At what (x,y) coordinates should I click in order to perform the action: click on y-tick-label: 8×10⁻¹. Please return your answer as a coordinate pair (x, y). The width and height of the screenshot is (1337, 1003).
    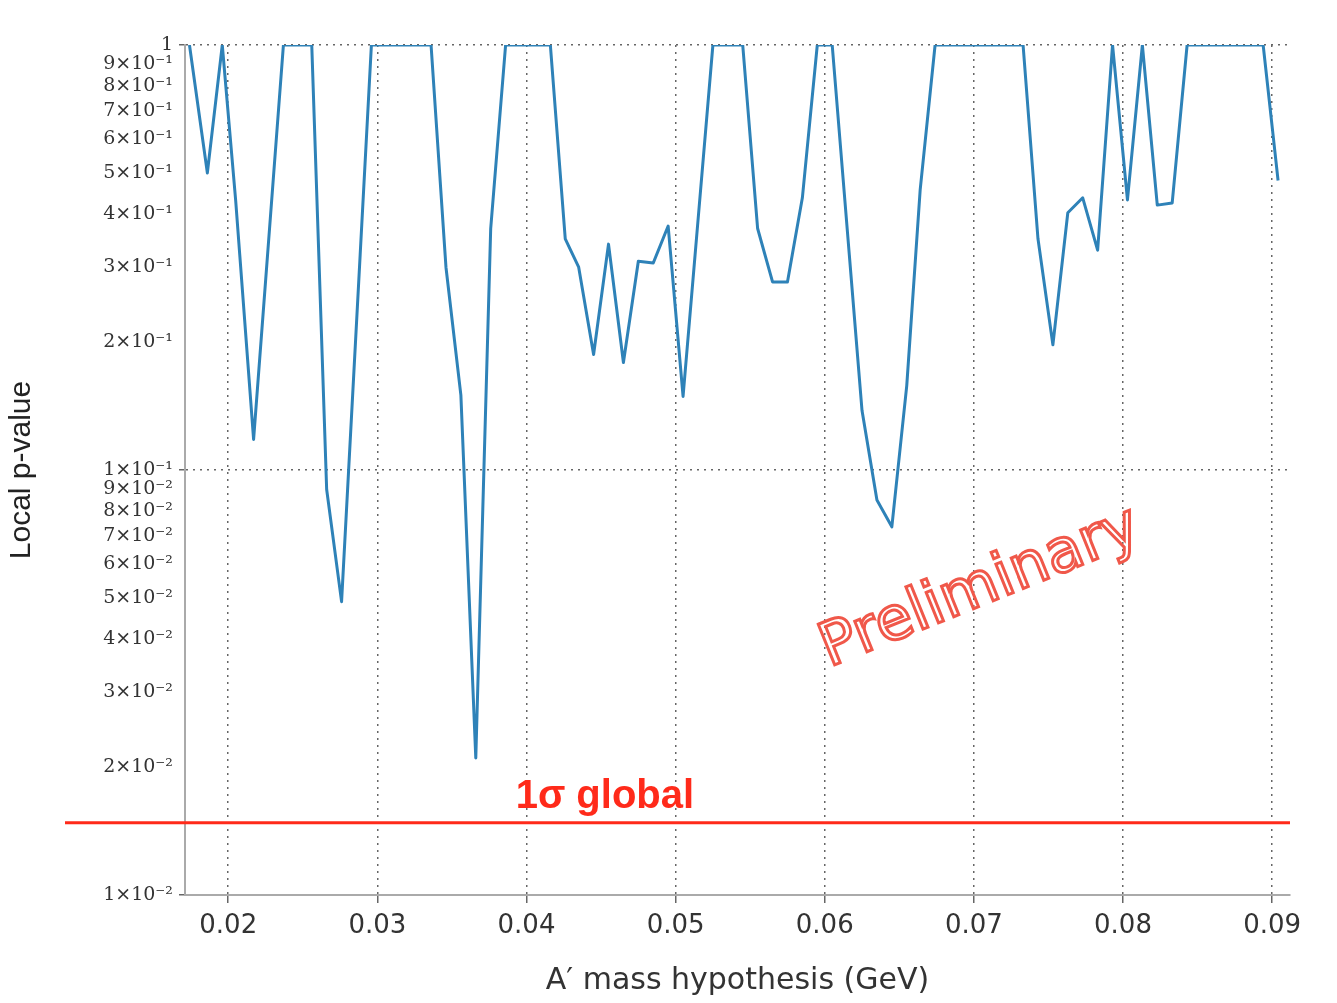
    Looking at the image, I should click on (138, 84).